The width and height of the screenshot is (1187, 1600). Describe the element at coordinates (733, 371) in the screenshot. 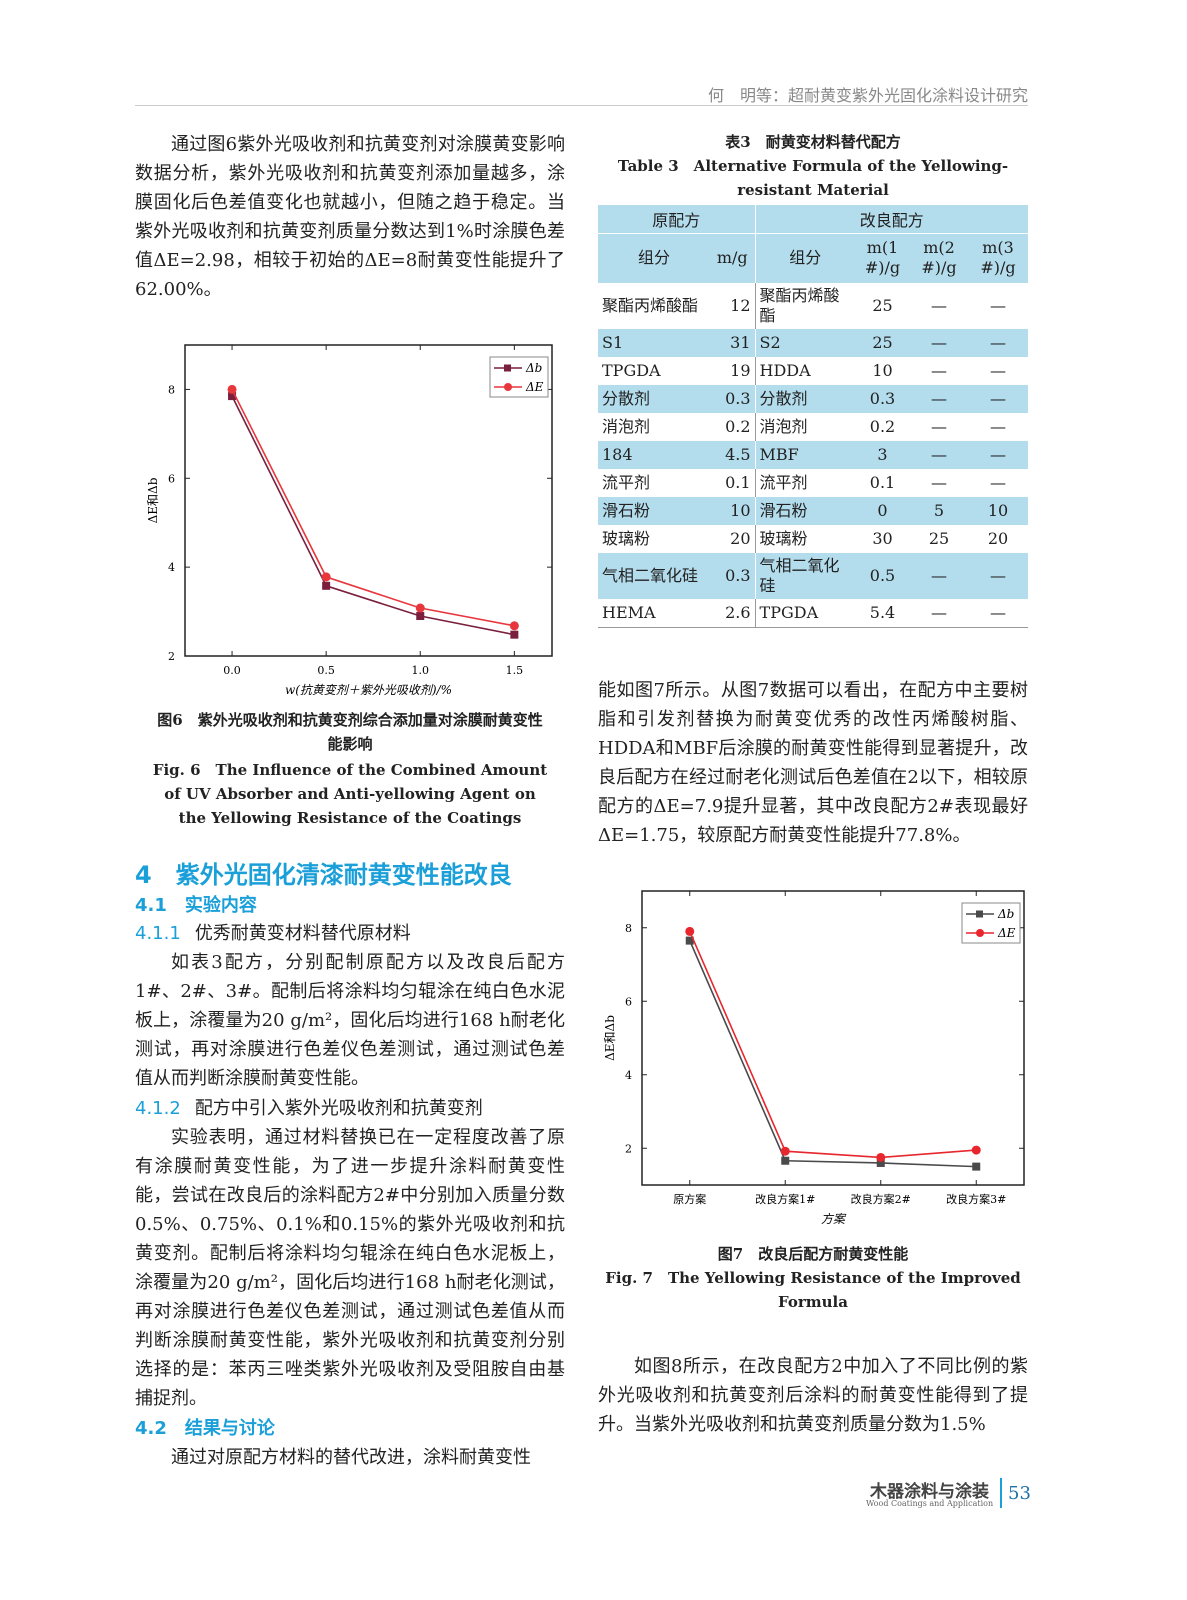

I see `table-cell: 19` at that location.